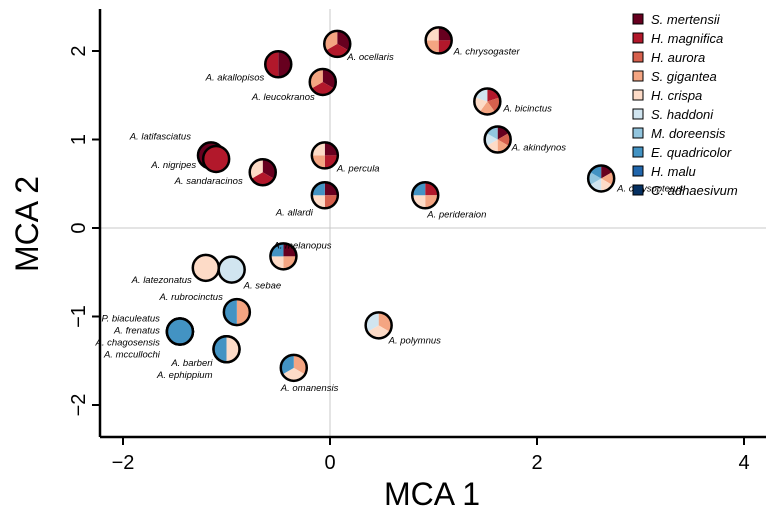 This screenshot has height=511, width=766. Describe the element at coordinates (694, 190) in the screenshot. I see `legend-label: C. adhaesivum` at that location.